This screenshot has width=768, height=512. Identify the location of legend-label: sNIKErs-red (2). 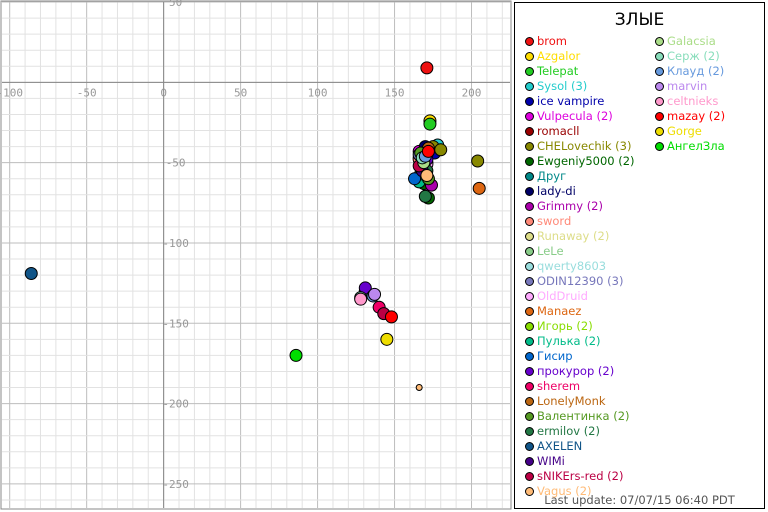
(580, 476).